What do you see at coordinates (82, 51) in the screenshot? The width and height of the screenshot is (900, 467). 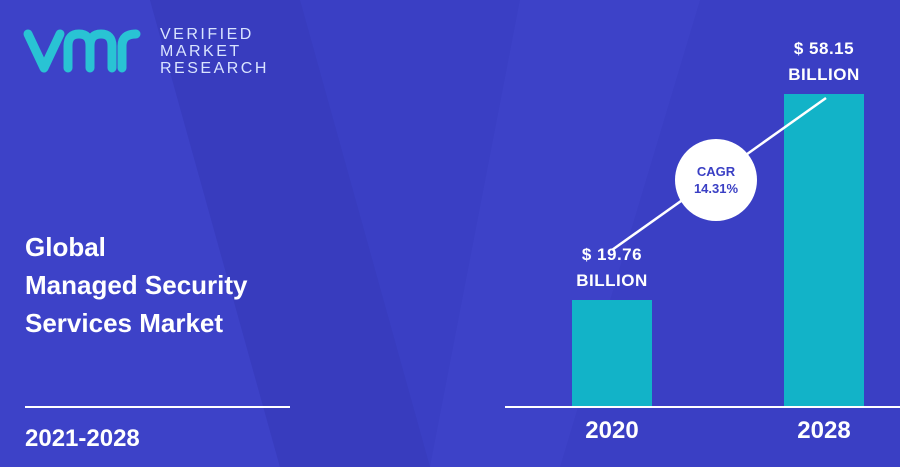 I see `vmr-logo-icon` at bounding box center [82, 51].